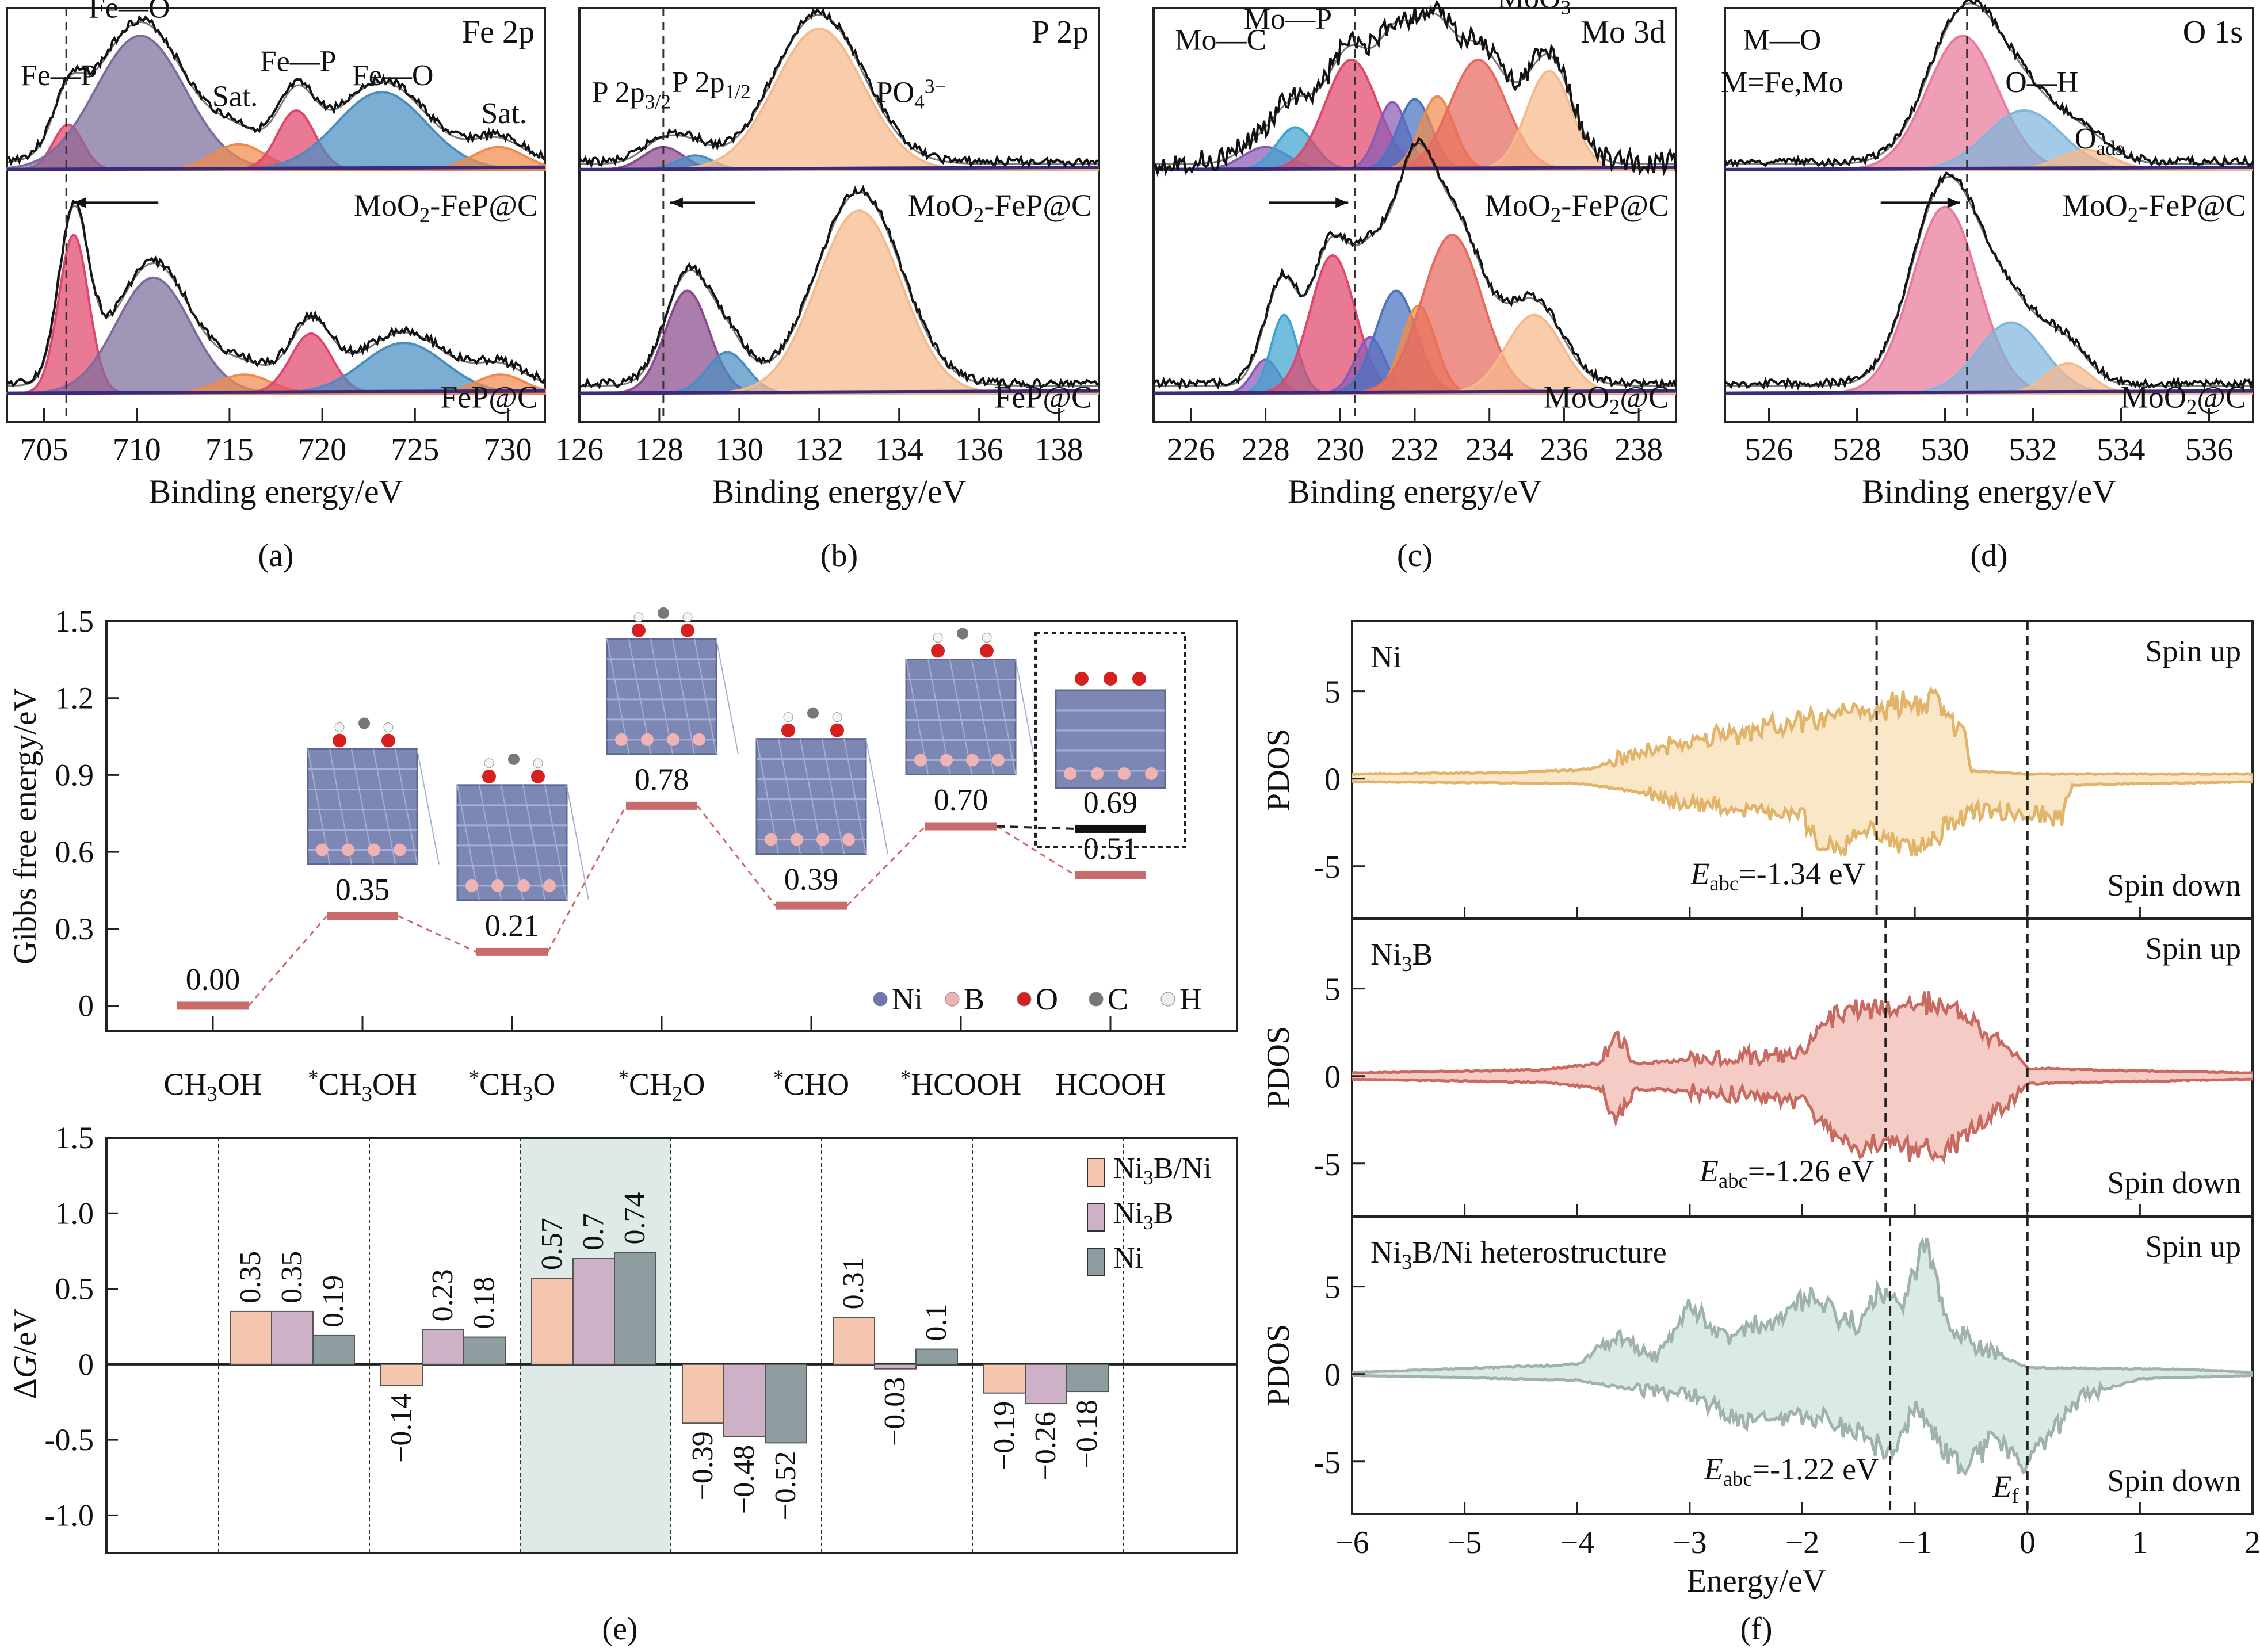 Image resolution: width=2260 pixels, height=1652 pixels. Describe the element at coordinates (74, 1289) in the screenshot. I see `y-tick-label: 0.5` at that location.